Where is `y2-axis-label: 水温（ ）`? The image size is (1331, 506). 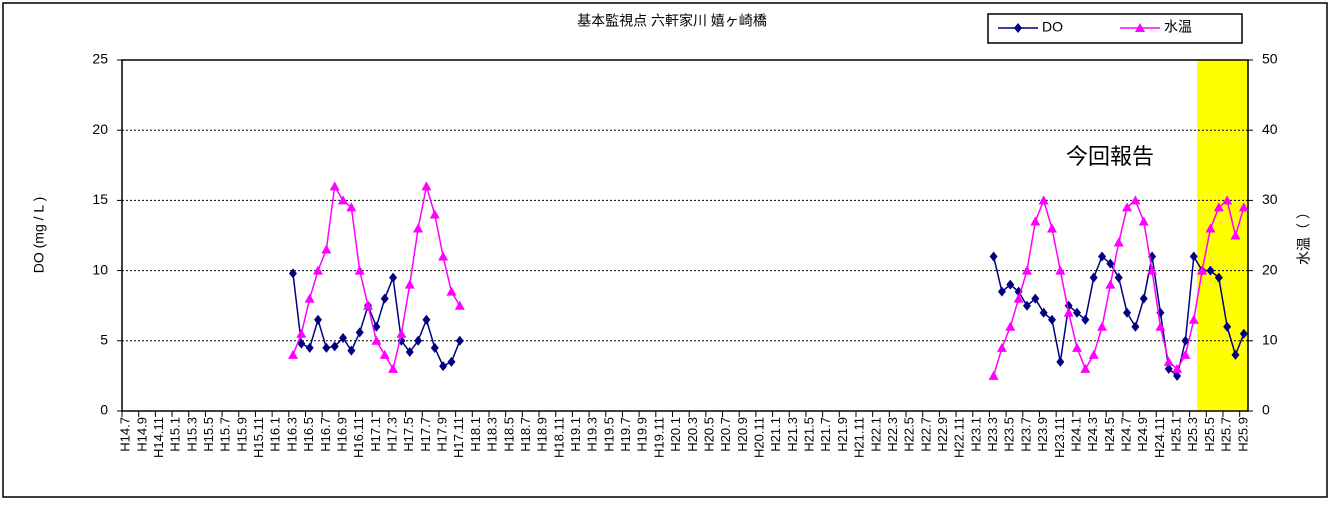
y2-axis-label: 水温（ ） is located at coordinates (1304, 235).